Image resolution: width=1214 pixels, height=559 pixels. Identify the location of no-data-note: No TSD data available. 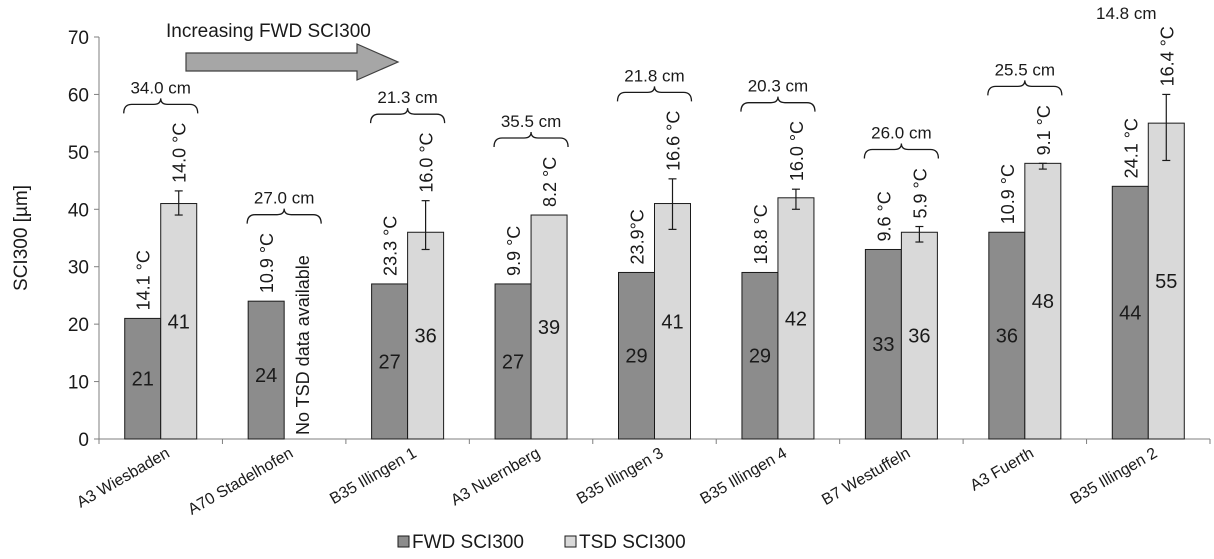
(303, 345).